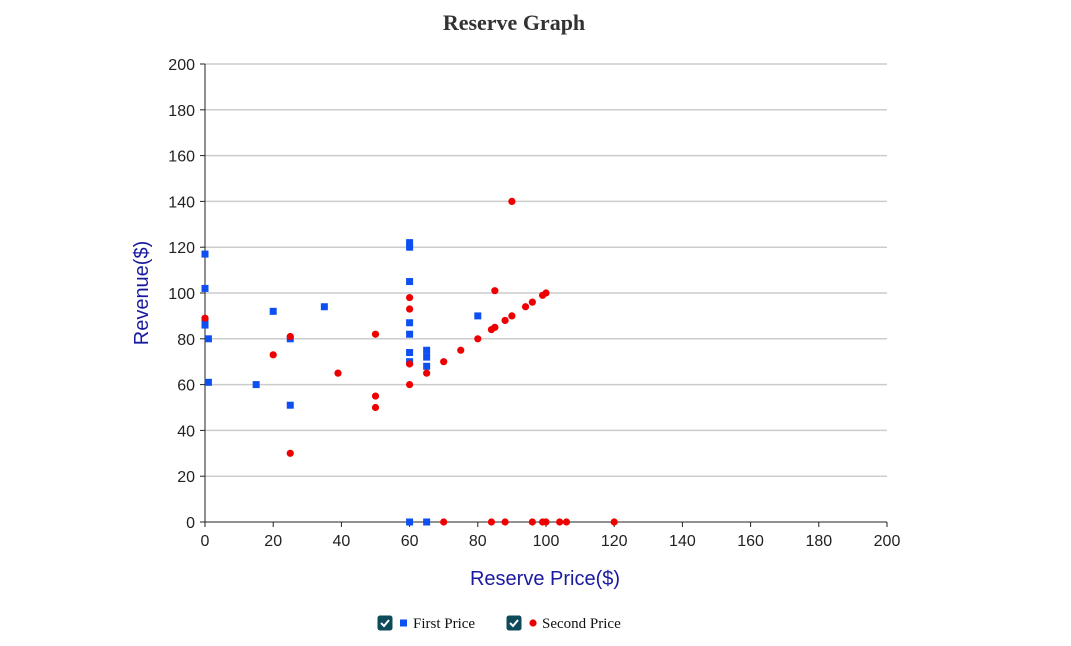  I want to click on y-tick-label: 120, so click(181, 248).